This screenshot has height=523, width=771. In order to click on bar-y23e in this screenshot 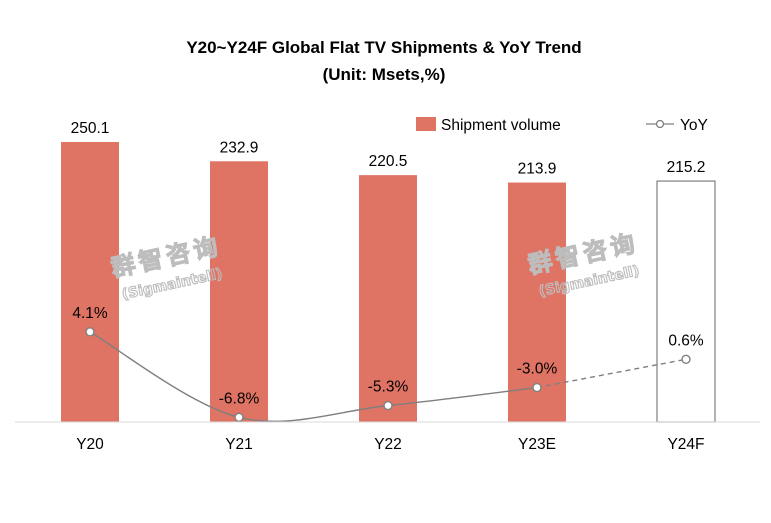, I will do `click(537, 302)`.